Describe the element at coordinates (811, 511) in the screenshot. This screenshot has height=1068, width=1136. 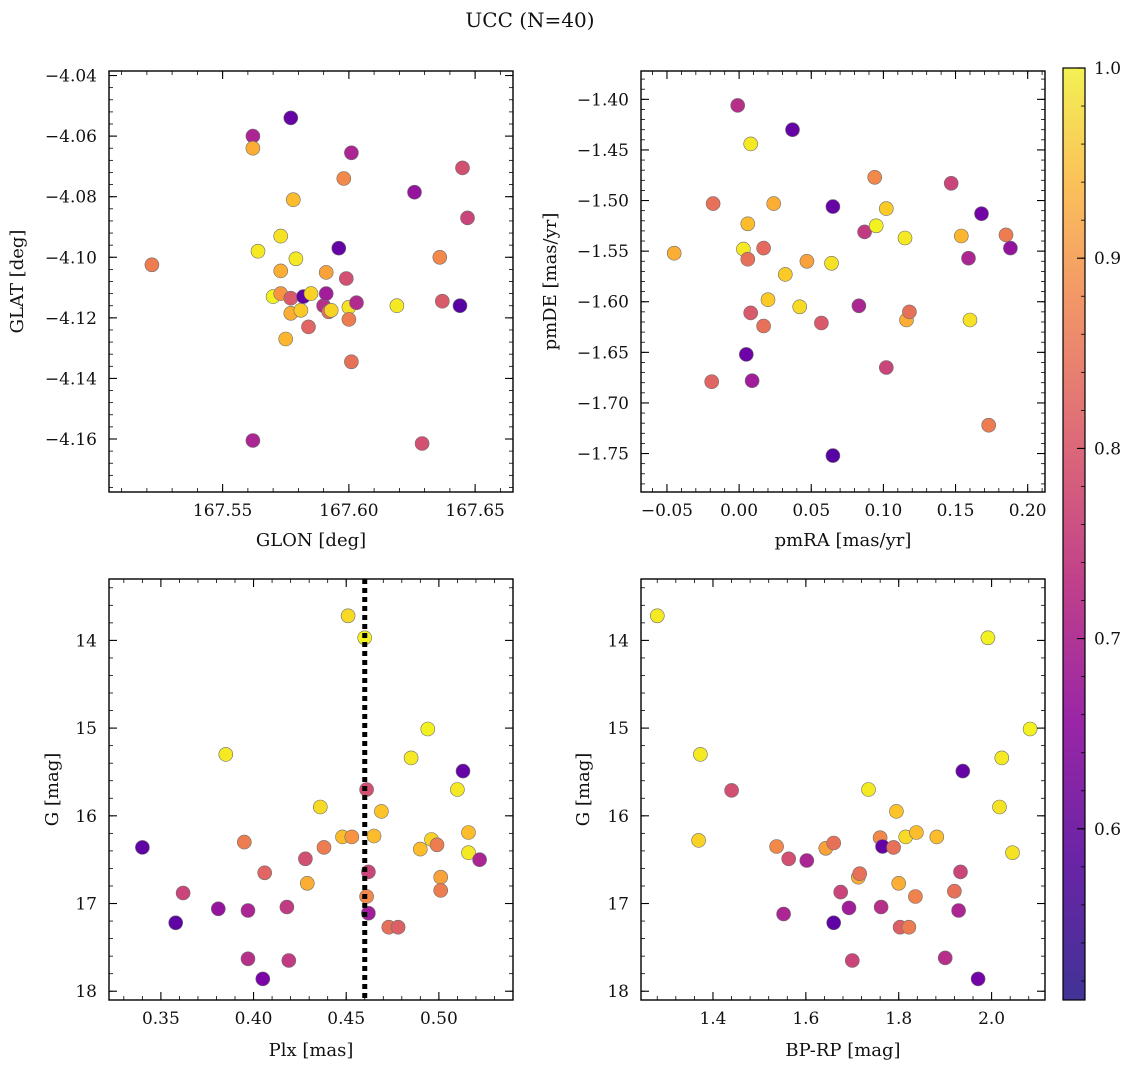
I see `x-tick-label: 0.05` at that location.